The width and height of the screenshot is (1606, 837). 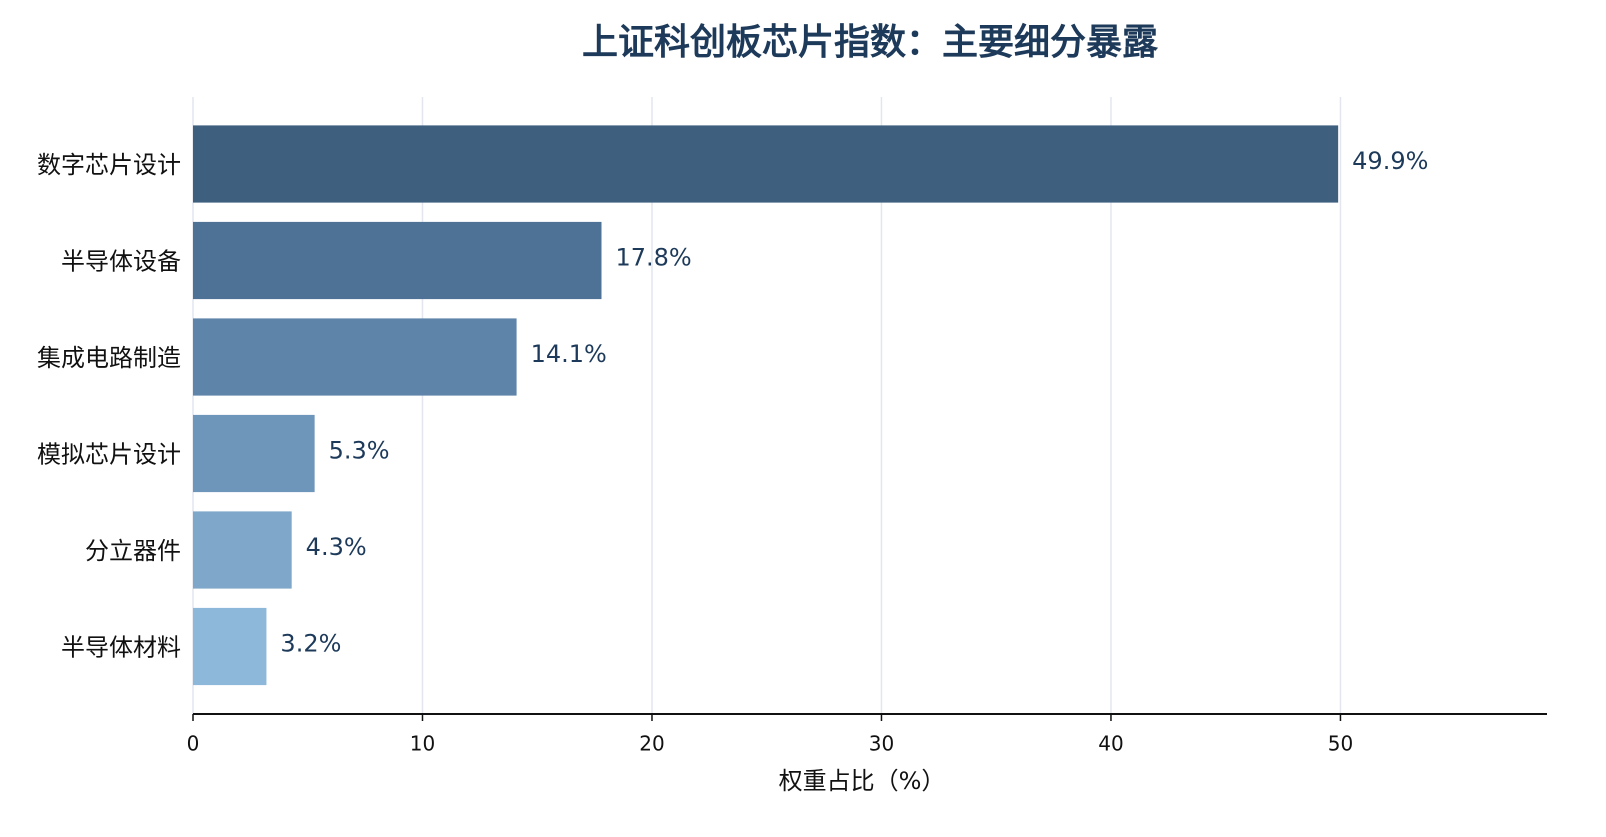 What do you see at coordinates (193, 744) in the screenshot?
I see `x-tick-label: 0` at bounding box center [193, 744].